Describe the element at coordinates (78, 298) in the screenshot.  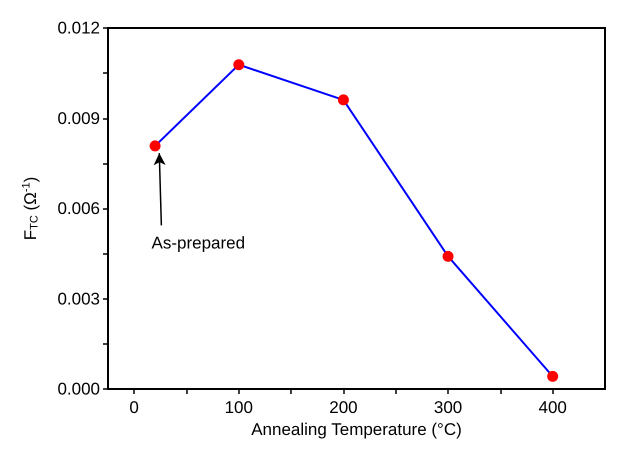
I see `y-tick-label: 0.003` at that location.